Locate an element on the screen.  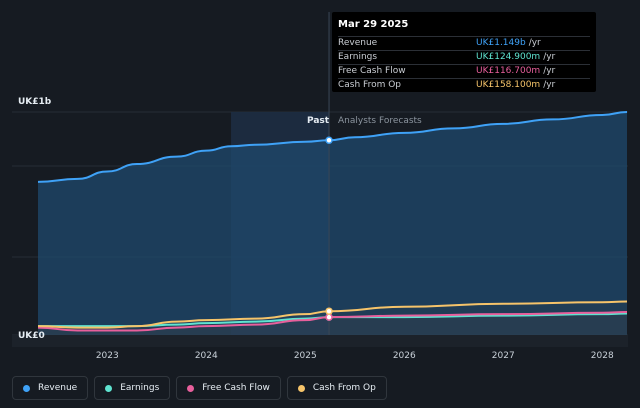
series-line-earnings is located at coordinates (333, 320).